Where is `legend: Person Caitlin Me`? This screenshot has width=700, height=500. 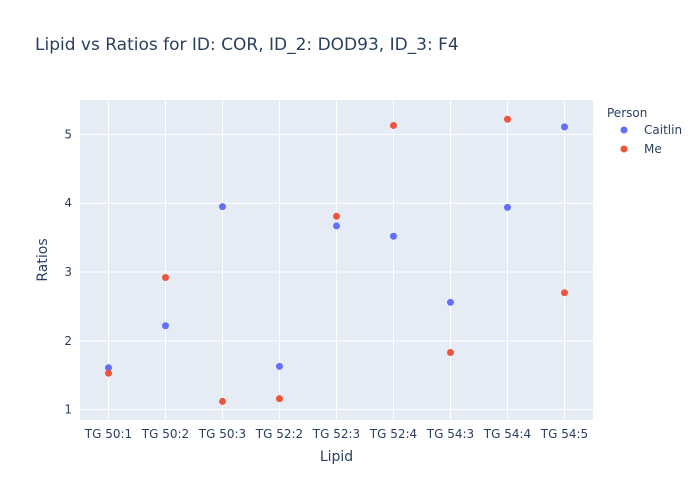 legend: Person Caitlin Me is located at coordinates (644, 131).